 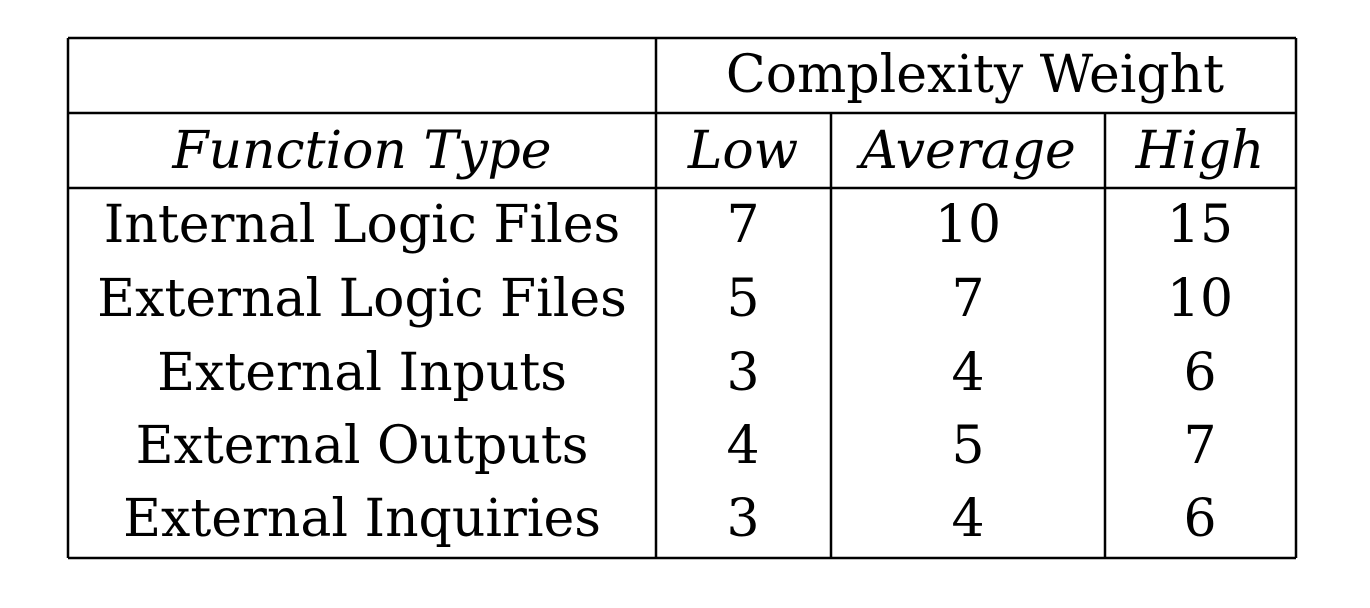 What do you see at coordinates (975, 75) in the screenshot?
I see `group-header: Complexity Weight` at bounding box center [975, 75].